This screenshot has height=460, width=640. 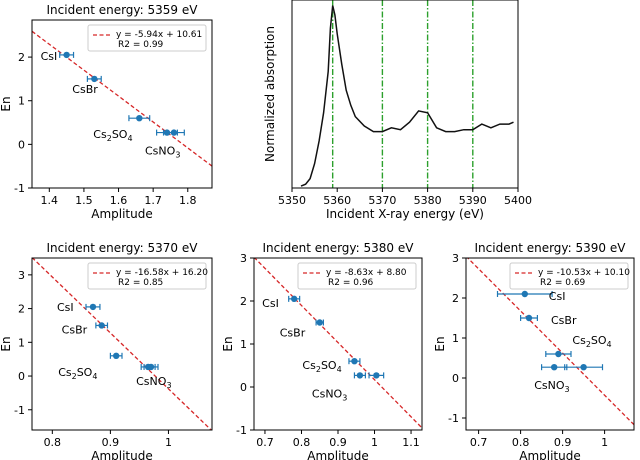 I want to click on legend-equation: y = -5.94x + 10.61, so click(x=159, y=35).